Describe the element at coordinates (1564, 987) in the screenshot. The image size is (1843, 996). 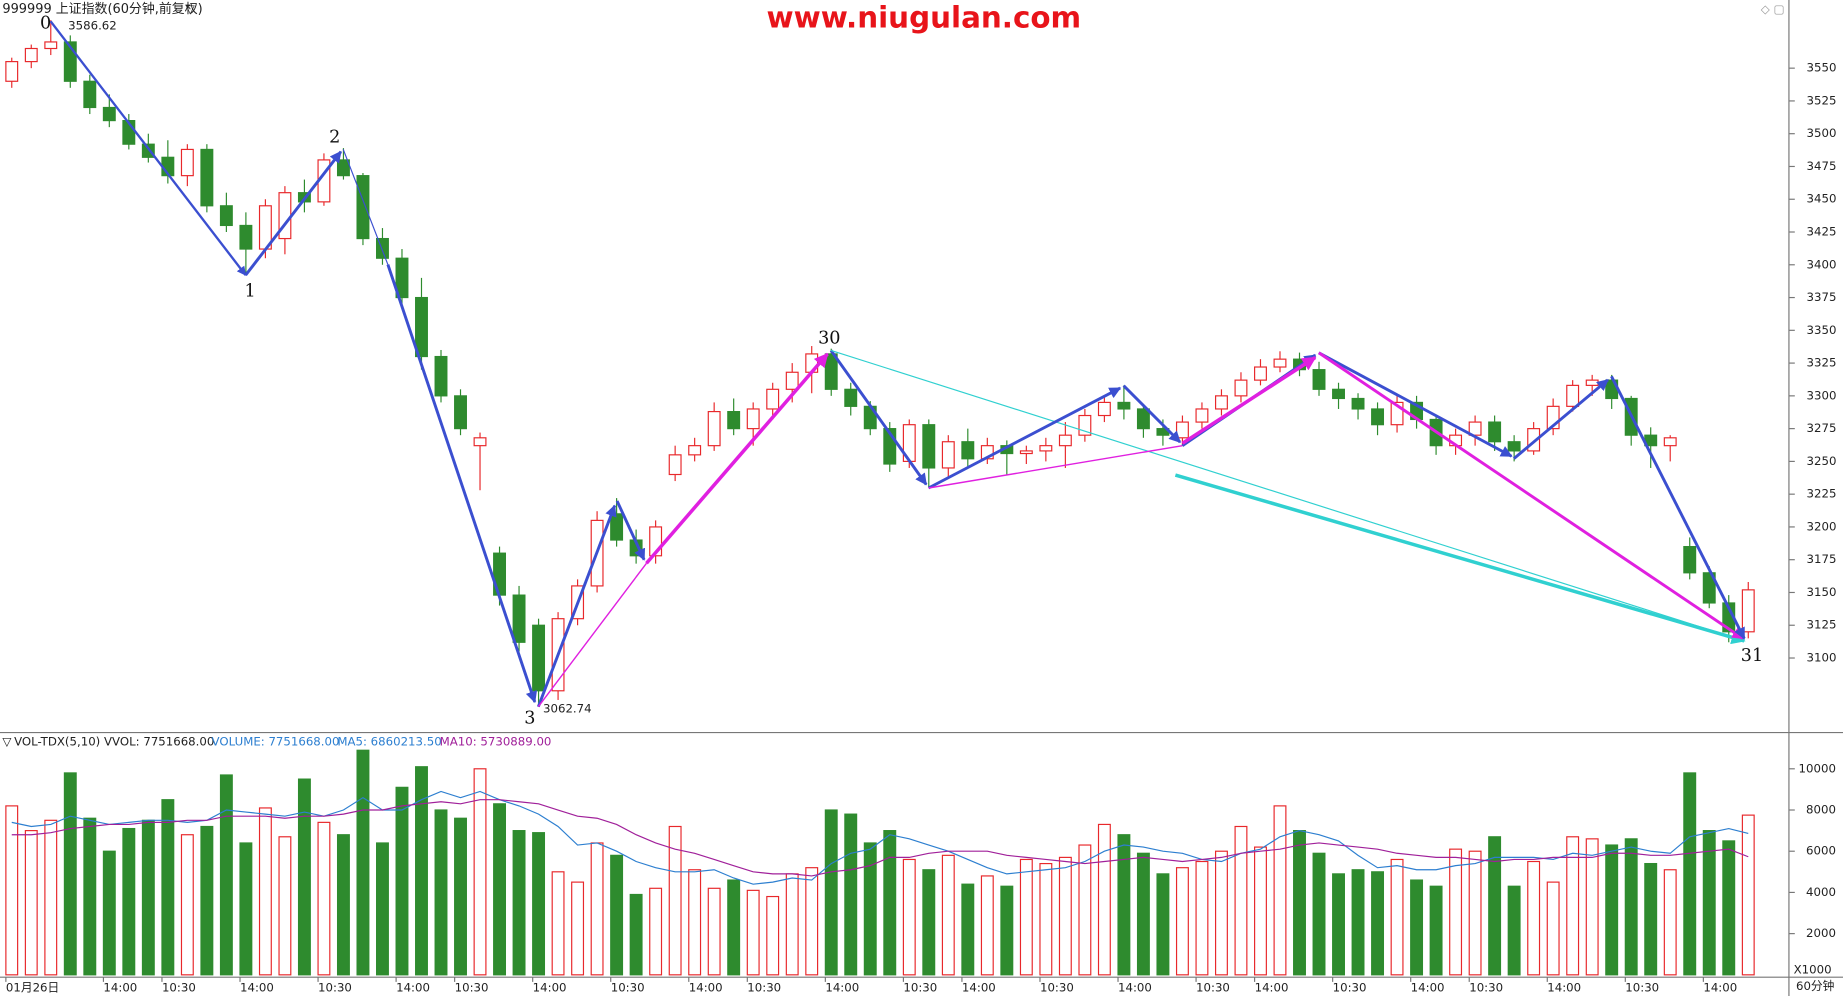
I see `x-tick-label: 14:00` at that location.